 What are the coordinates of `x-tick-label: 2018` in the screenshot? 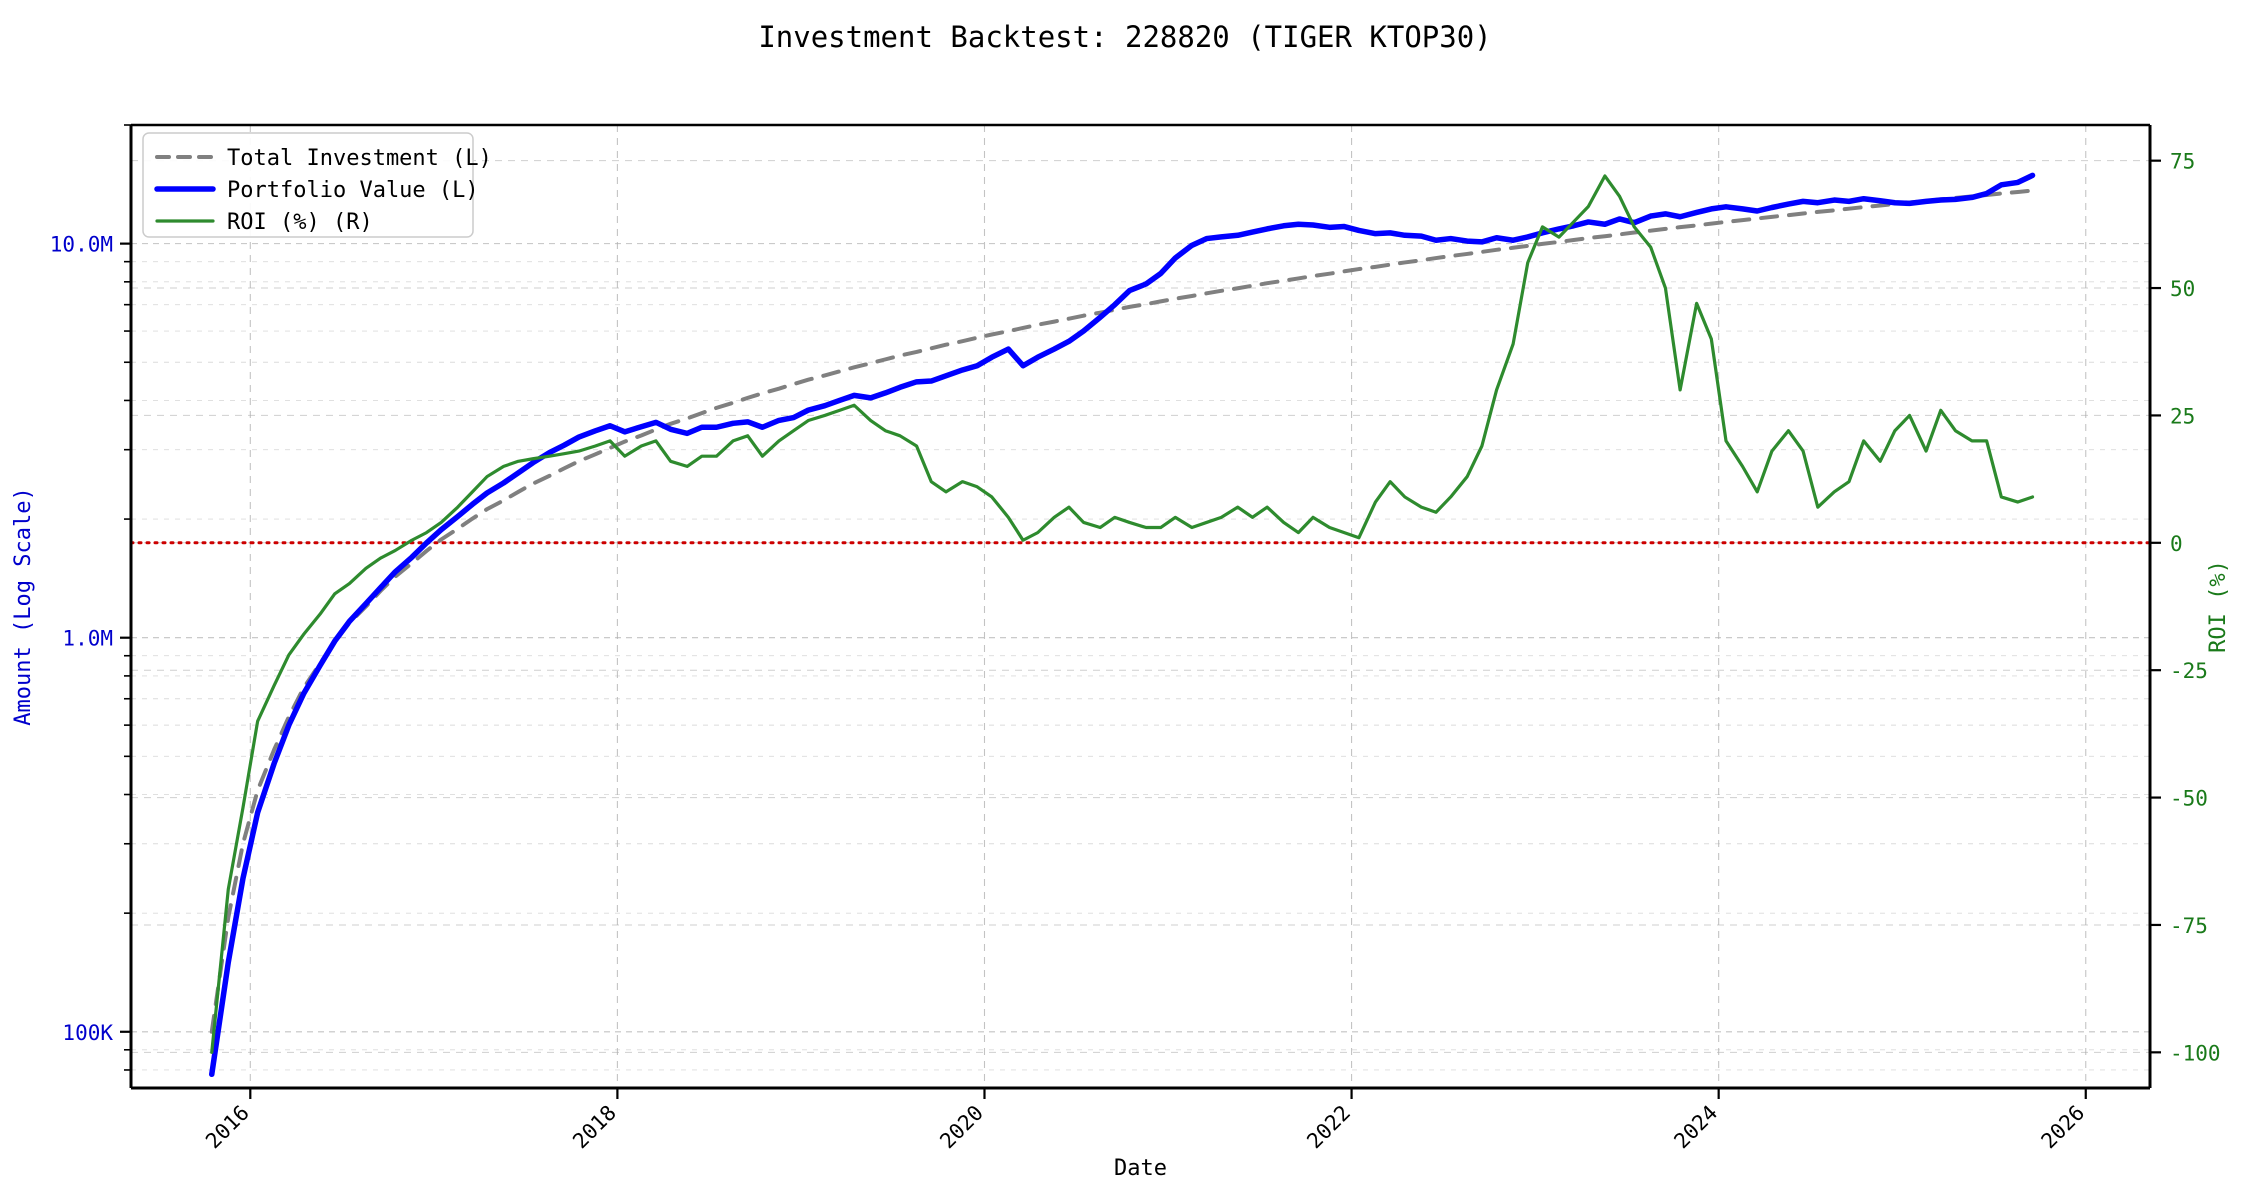 It's located at (594, 1127).